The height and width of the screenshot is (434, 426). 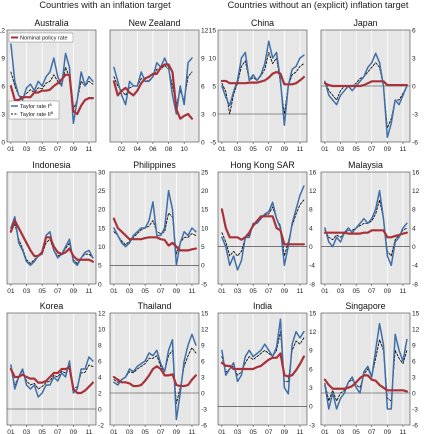 What do you see at coordinates (213, 142) in the screenshot?
I see `y-tick-label: -5` at bounding box center [213, 142].